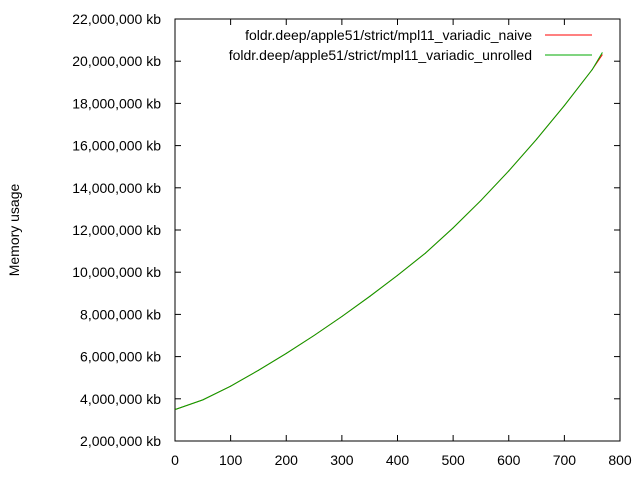 The height and width of the screenshot is (480, 640). What do you see at coordinates (453, 460) in the screenshot?
I see `x-tick-label: 500` at bounding box center [453, 460].